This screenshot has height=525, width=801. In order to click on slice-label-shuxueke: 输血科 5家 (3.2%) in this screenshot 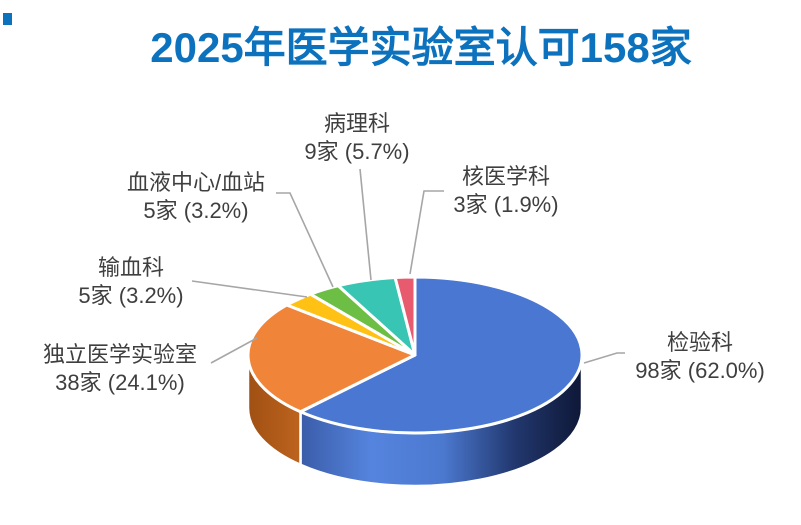, I will do `click(130, 282)`.